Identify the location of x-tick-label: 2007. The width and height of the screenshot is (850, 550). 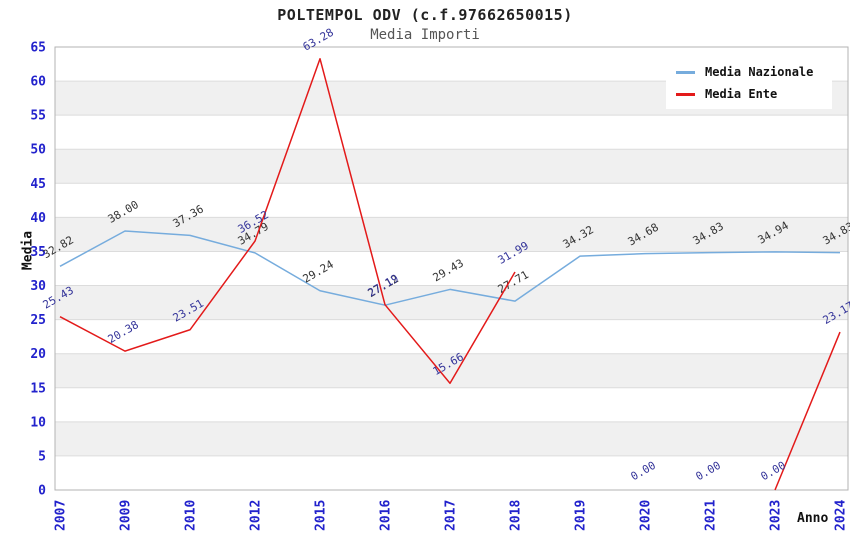
(61, 515).